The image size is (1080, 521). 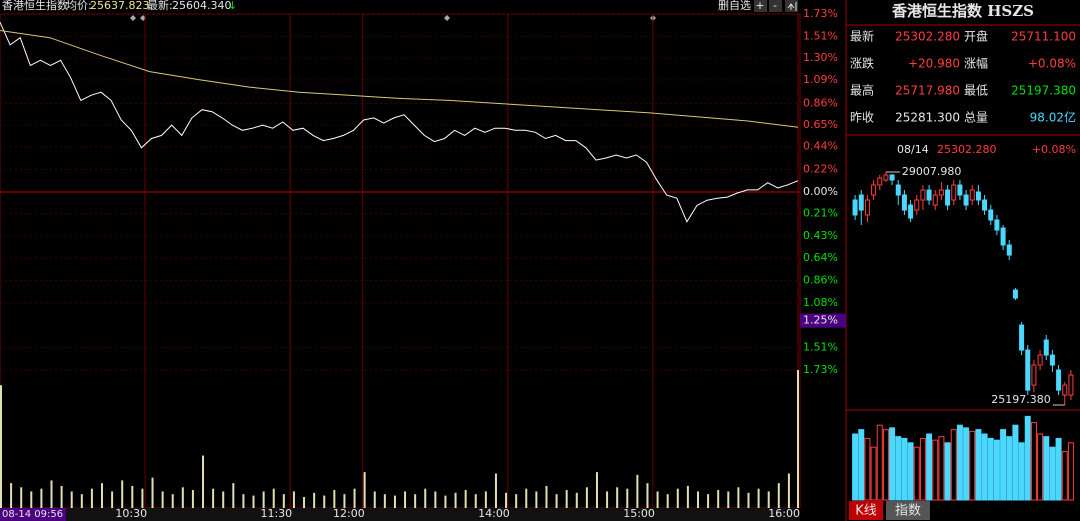 What do you see at coordinates (33, 514) in the screenshot?
I see `cursor-x-bg` at bounding box center [33, 514].